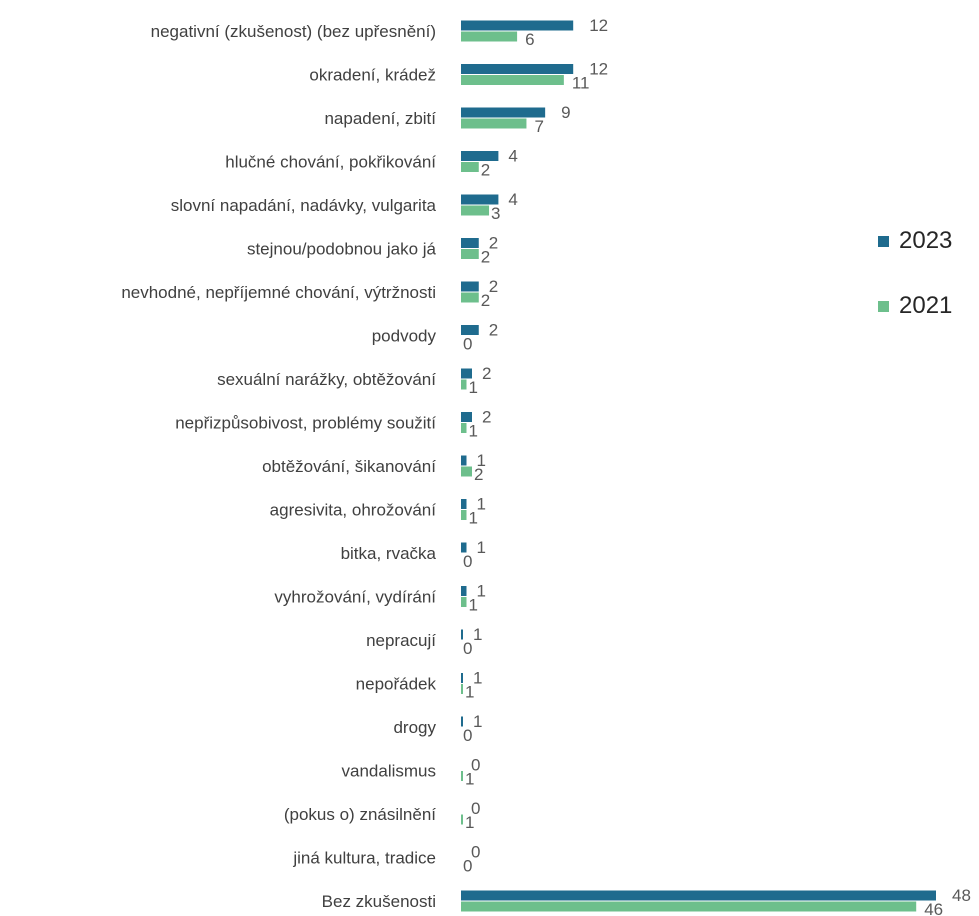 The height and width of the screenshot is (916, 979). Describe the element at coordinates (401, 640) in the screenshot. I see `category-label: nepracují` at that location.